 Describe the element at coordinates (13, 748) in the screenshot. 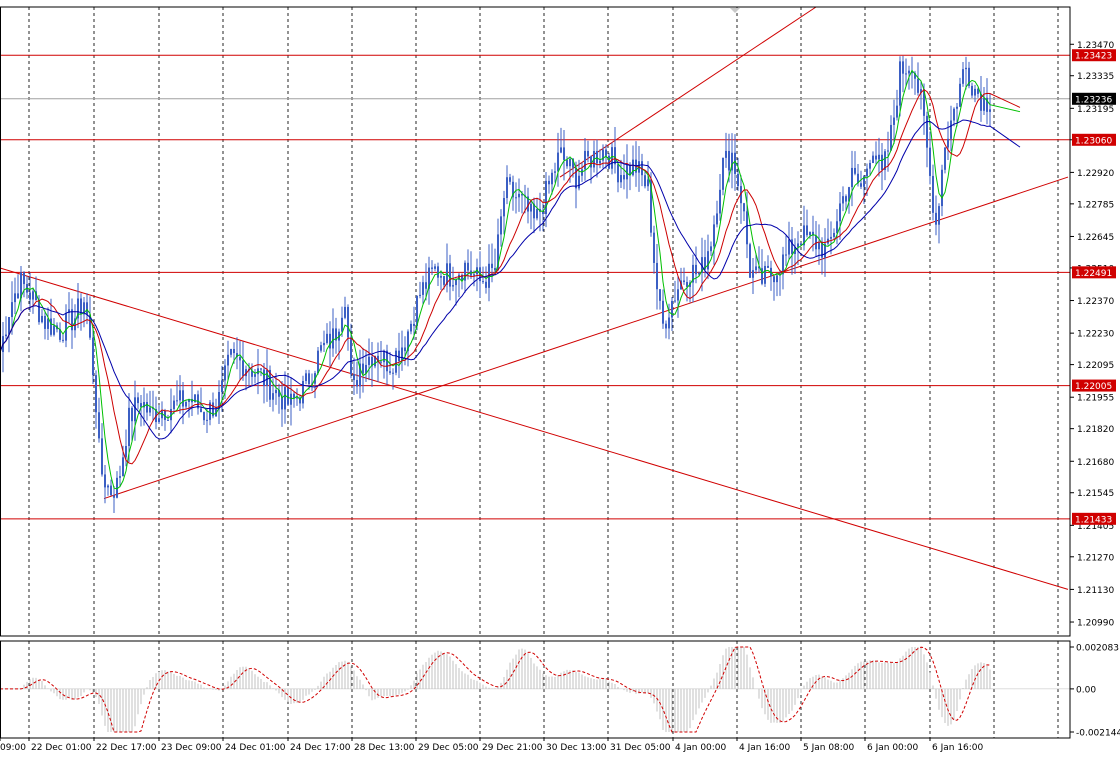

I see `time-tick-label: 09:00` at that location.